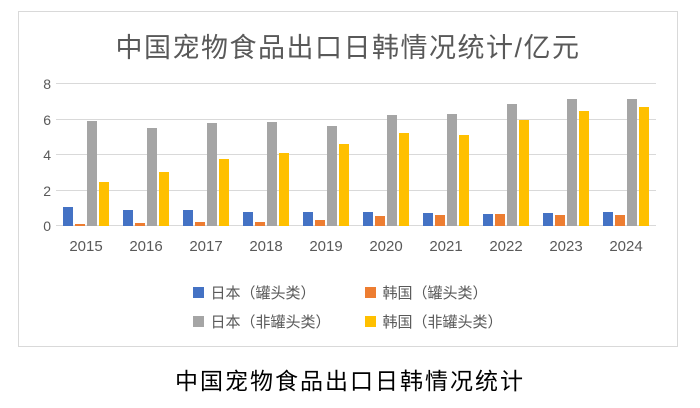  Describe the element at coordinates (348, 48) in the screenshot. I see `chart-title: 中国宠物食品出口日韩情况统计/亿元` at that location.